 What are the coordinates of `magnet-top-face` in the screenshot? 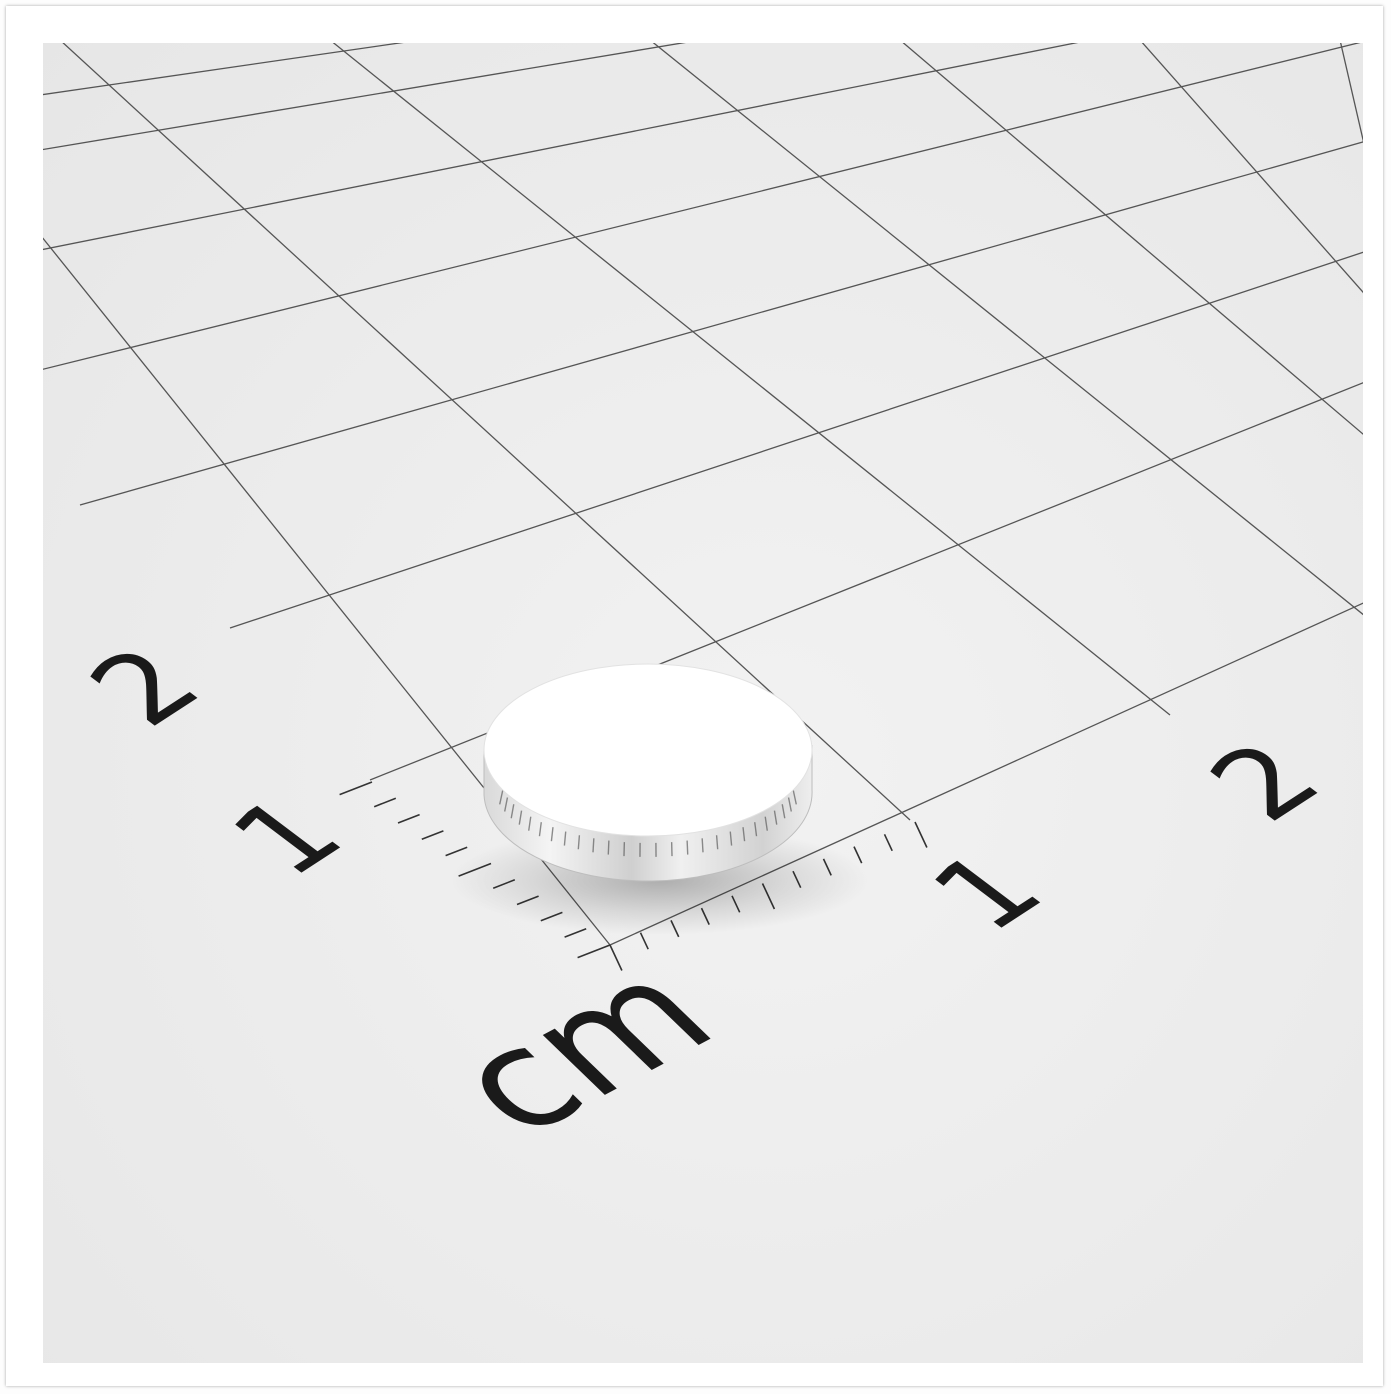 It's located at (648, 750).